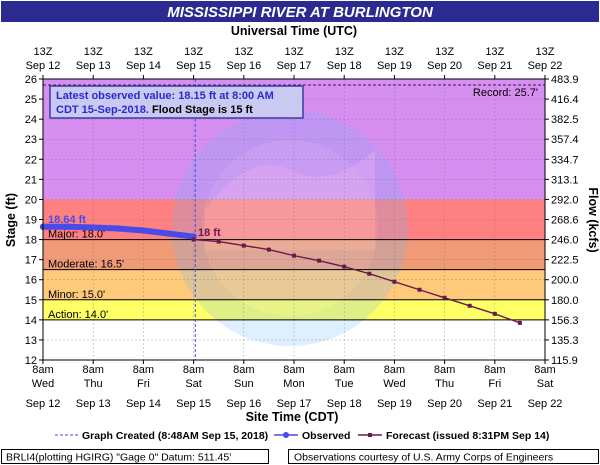  I want to click on info-box, so click(176, 102).